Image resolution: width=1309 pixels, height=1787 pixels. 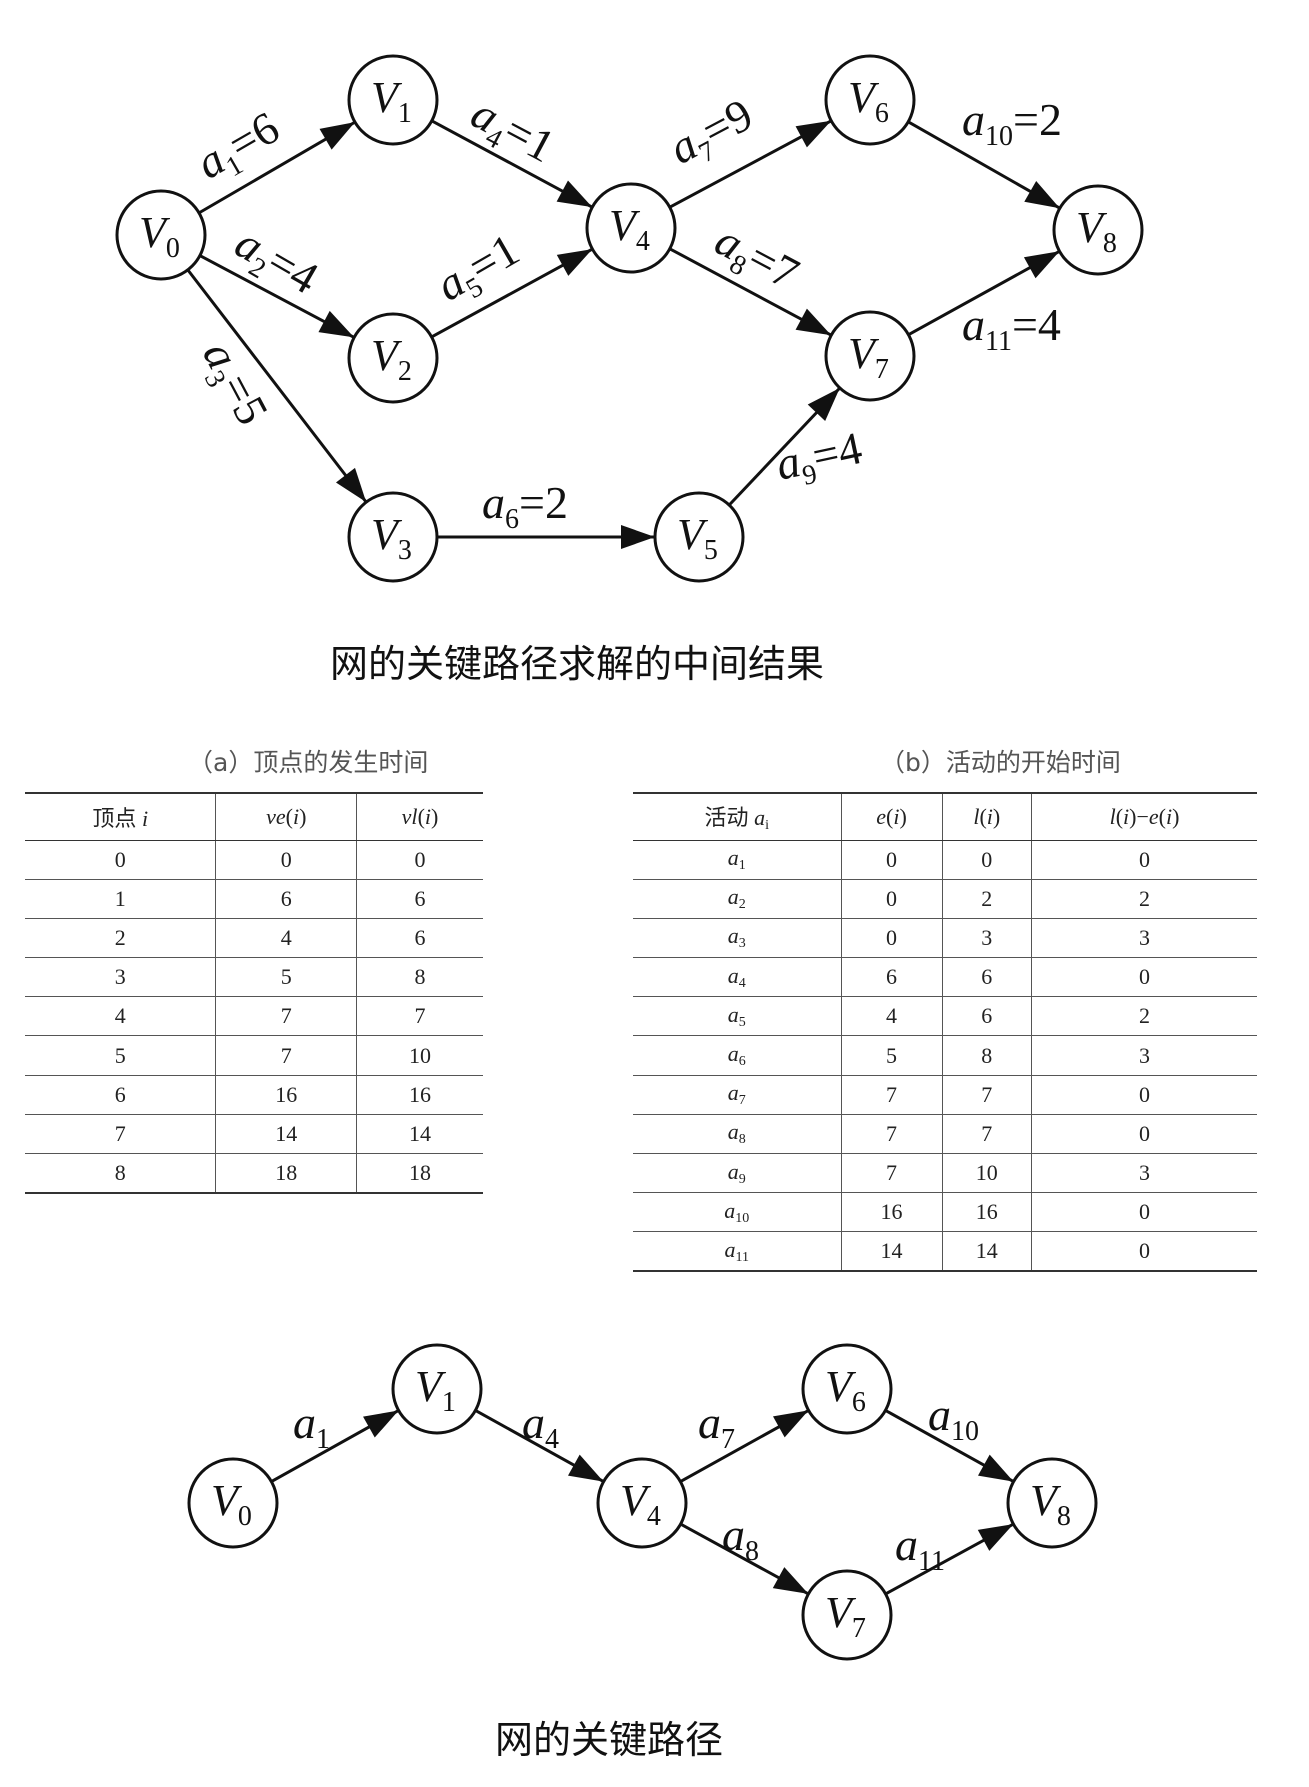 I want to click on table-row: a9 7 10 3, so click(x=945, y=1173).